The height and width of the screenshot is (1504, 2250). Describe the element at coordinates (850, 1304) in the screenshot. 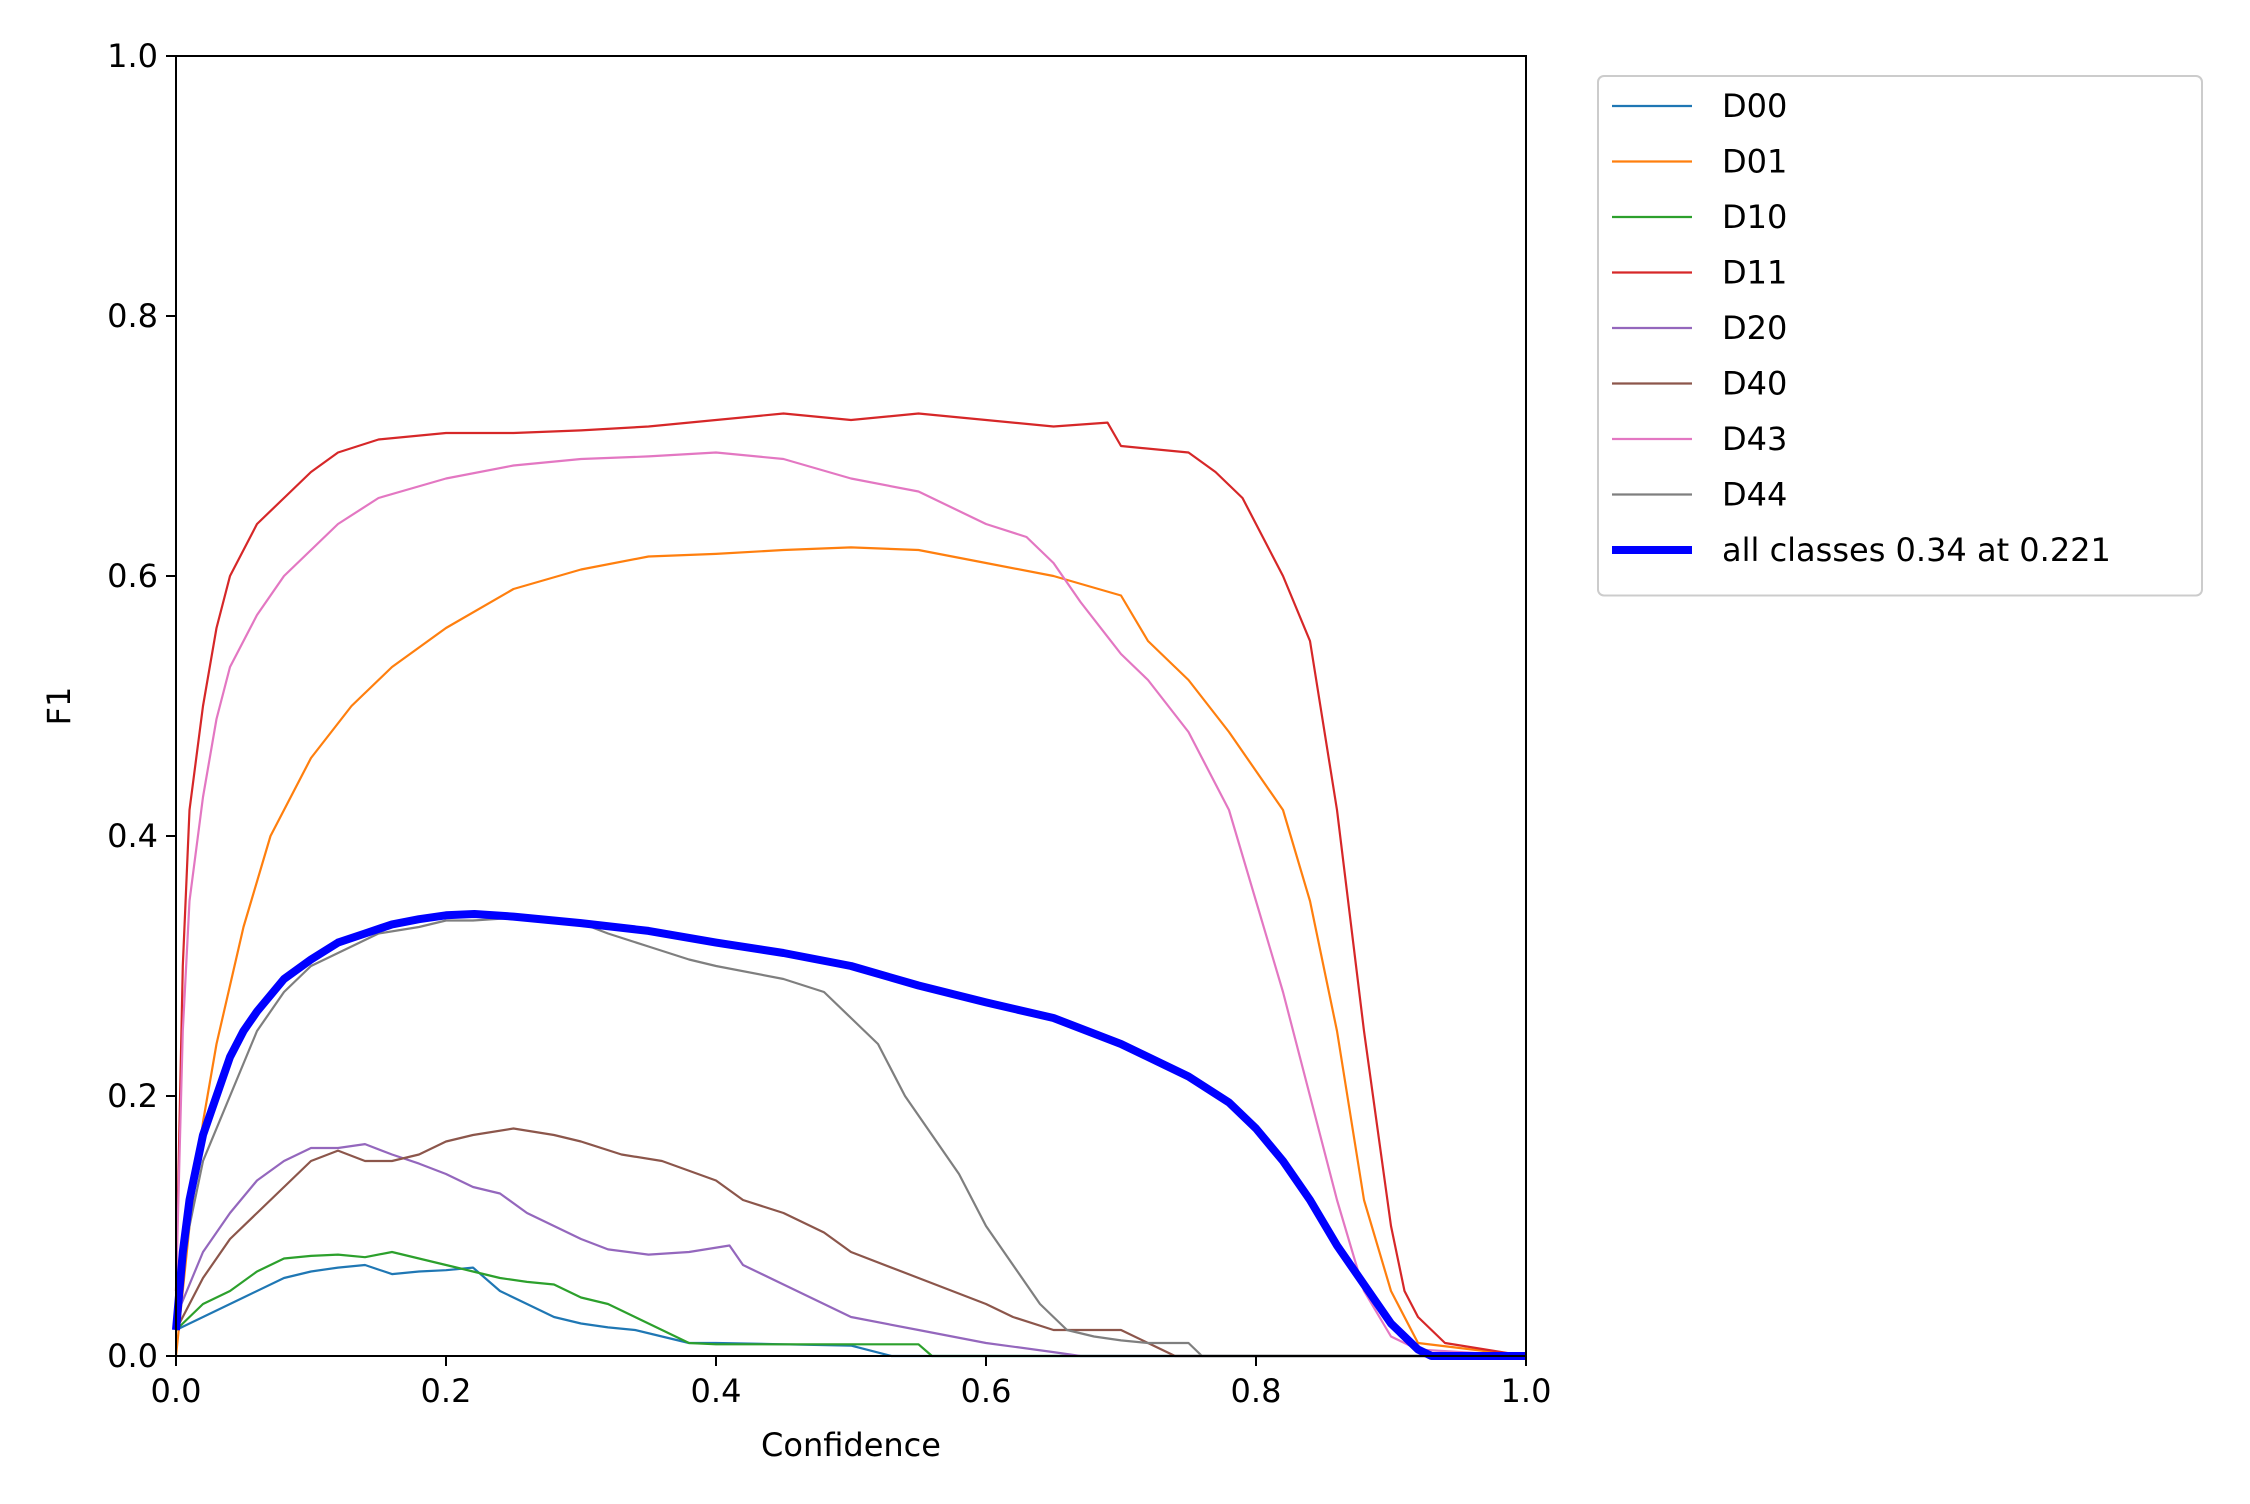

I see `series-line-d10` at that location.